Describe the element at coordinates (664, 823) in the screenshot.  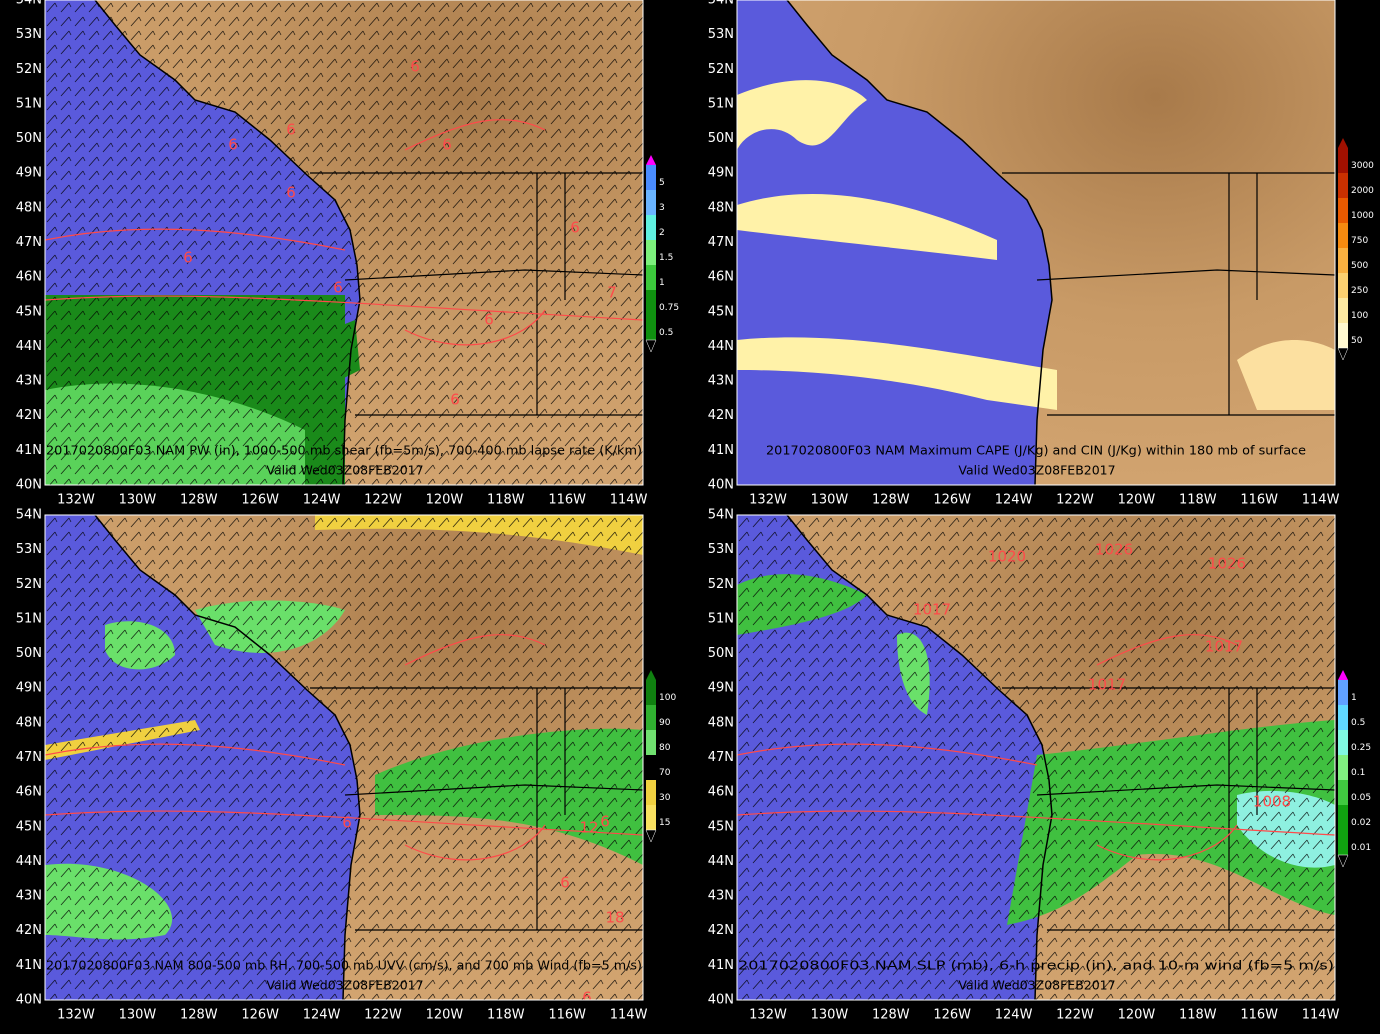
I see `colorbar-label: 15` at that location.